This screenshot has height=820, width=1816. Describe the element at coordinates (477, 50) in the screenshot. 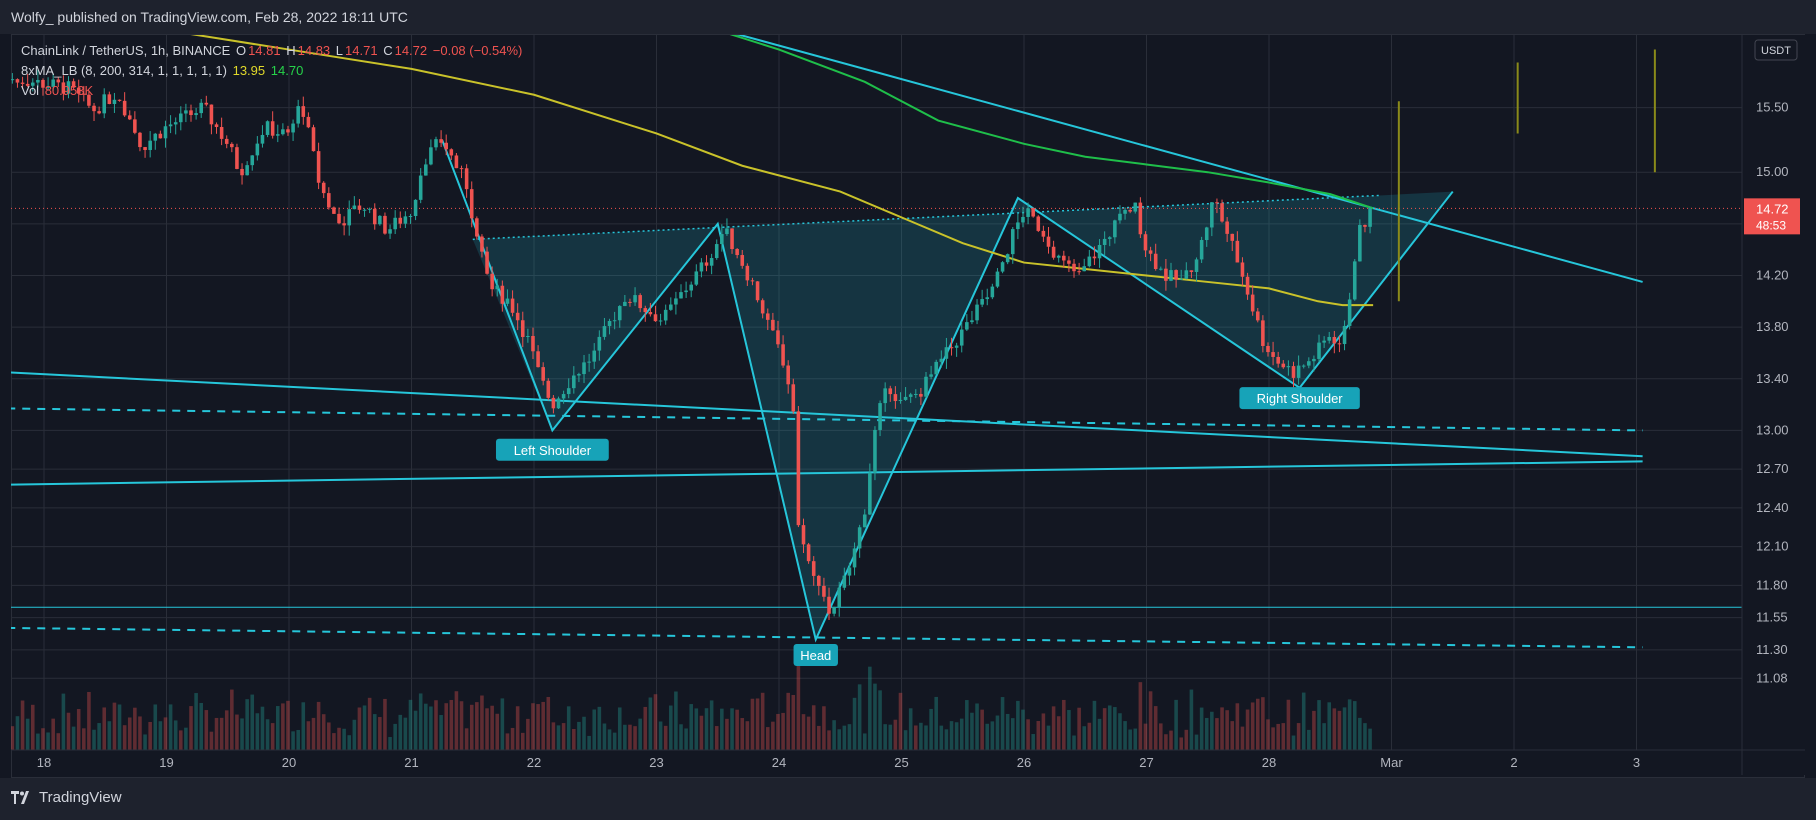

I see `change-value: −0.08 (−0.54%)` at that location.